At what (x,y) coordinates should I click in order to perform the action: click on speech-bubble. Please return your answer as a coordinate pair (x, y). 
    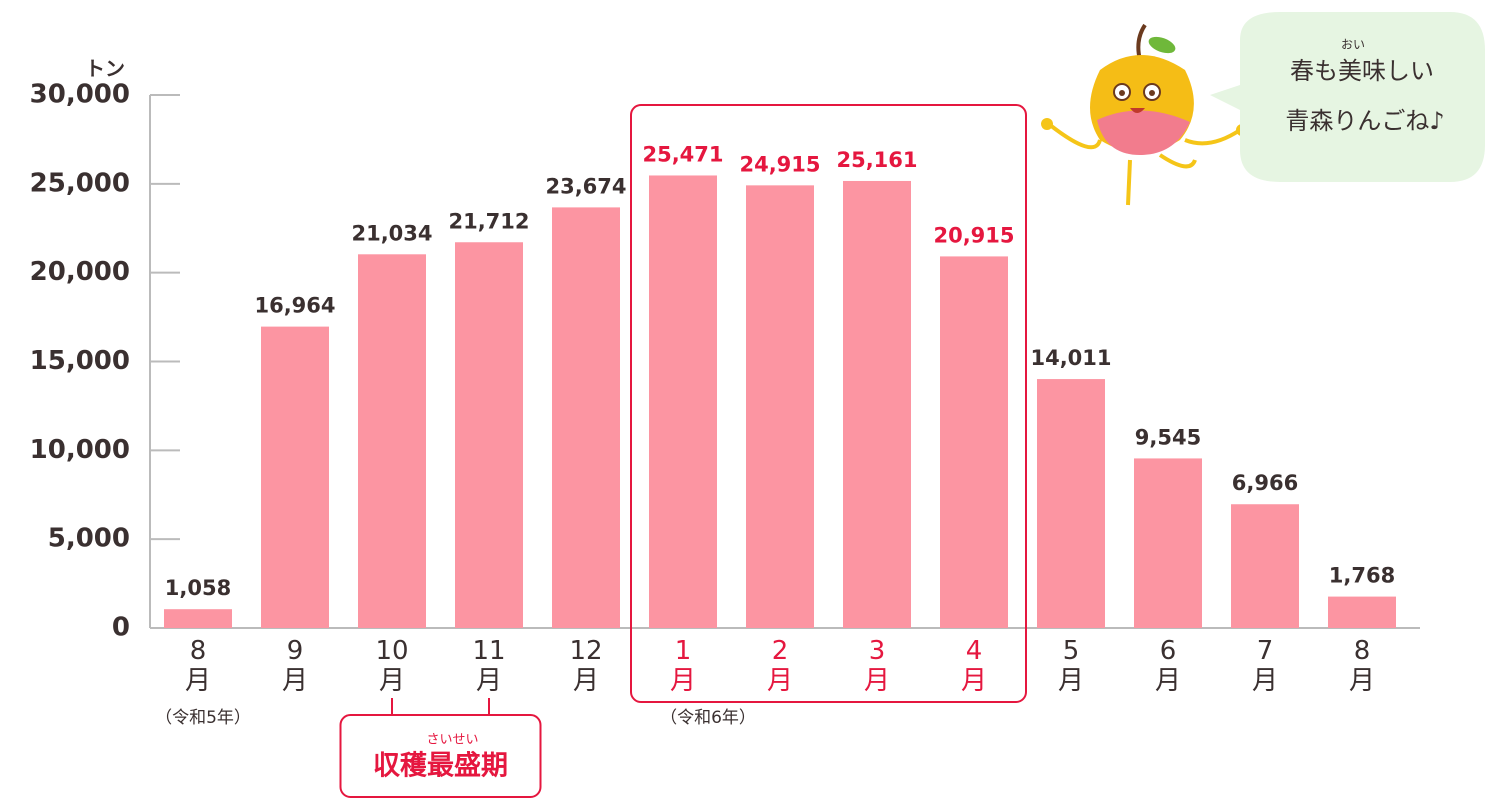
    Looking at the image, I should click on (1347, 97).